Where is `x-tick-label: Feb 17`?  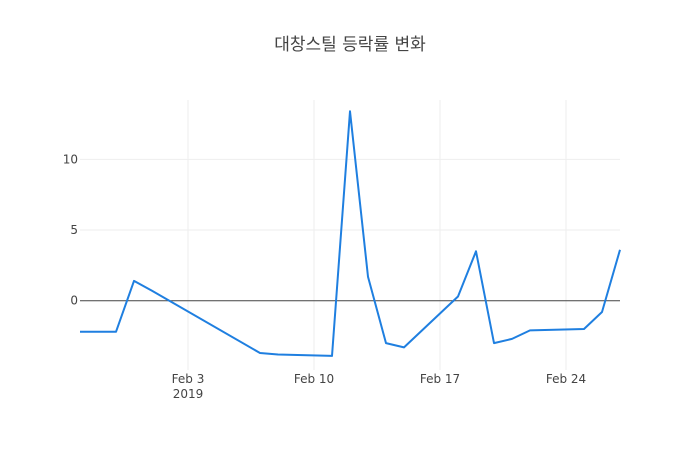
x-tick-label: Feb 17 is located at coordinates (440, 379).